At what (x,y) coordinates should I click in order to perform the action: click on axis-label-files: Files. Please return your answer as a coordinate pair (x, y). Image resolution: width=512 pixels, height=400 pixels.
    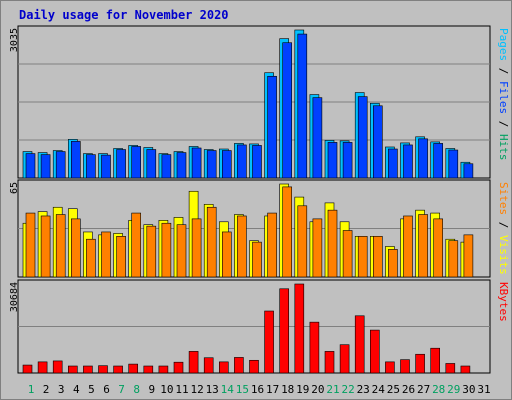
    Looking at the image, I should click on (503, 97).